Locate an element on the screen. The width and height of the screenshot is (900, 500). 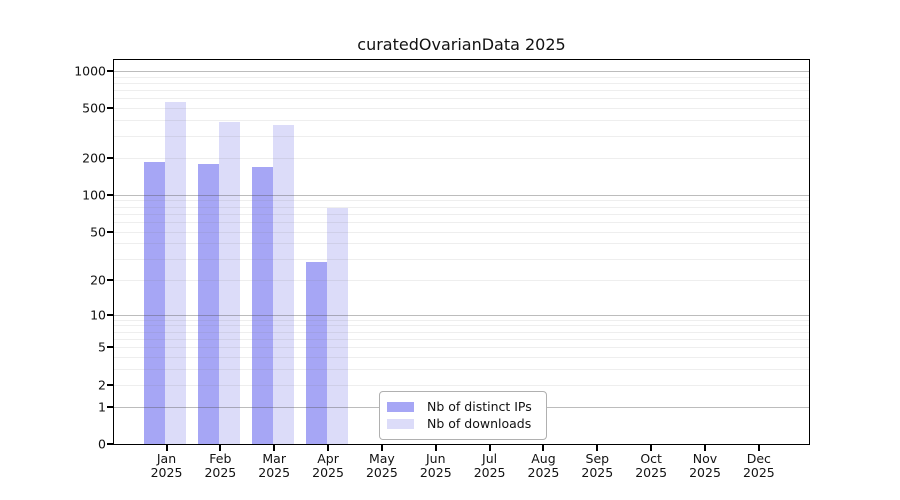
bar-distinct-ips-jan is located at coordinates (154, 302).